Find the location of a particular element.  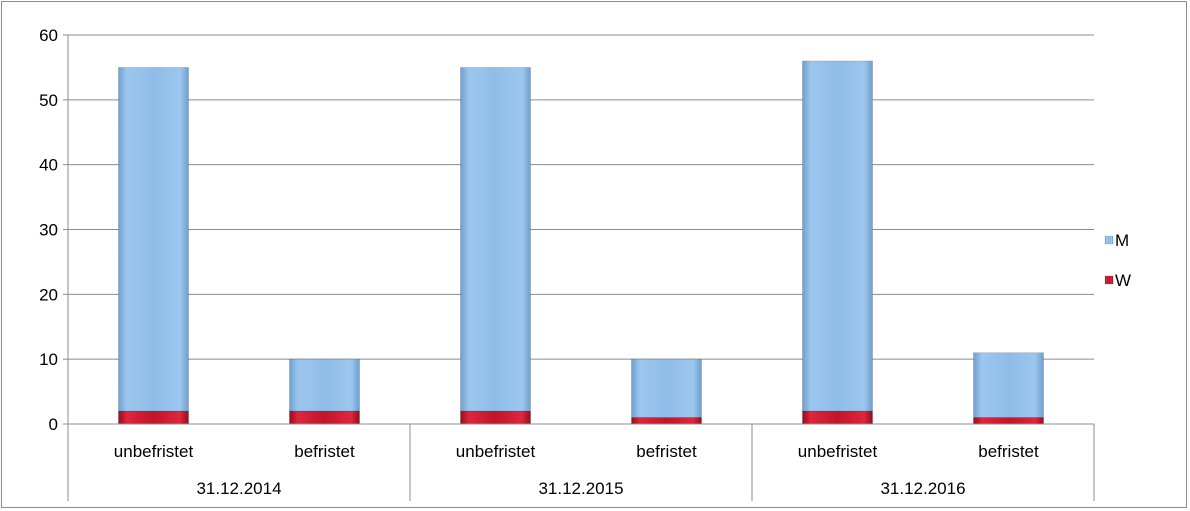

y-tick-label: 50 is located at coordinates (48, 100).